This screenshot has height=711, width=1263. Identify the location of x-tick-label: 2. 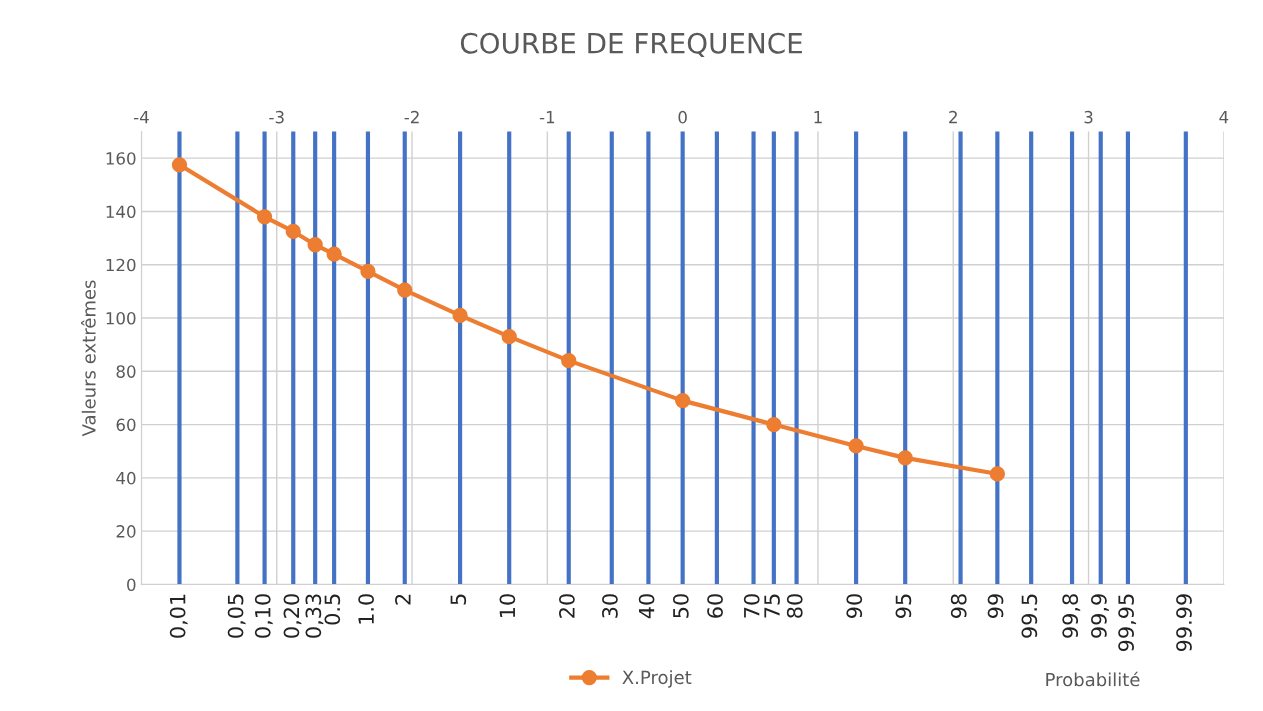
(953, 117).